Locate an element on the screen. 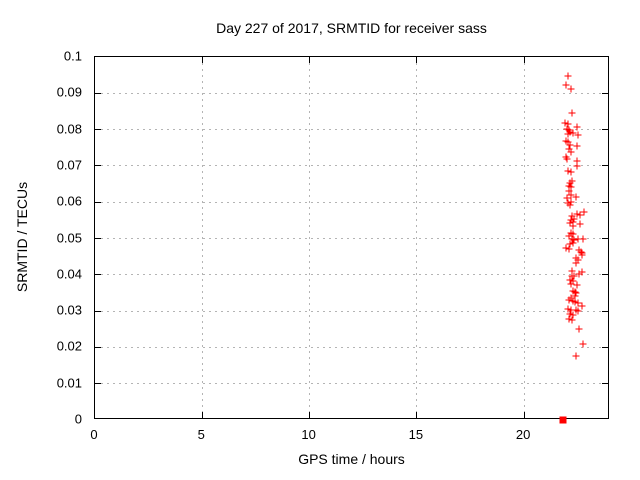 Image resolution: width=640 pixels, height=480 pixels. y-tick-label: 0.09 is located at coordinates (69, 92).